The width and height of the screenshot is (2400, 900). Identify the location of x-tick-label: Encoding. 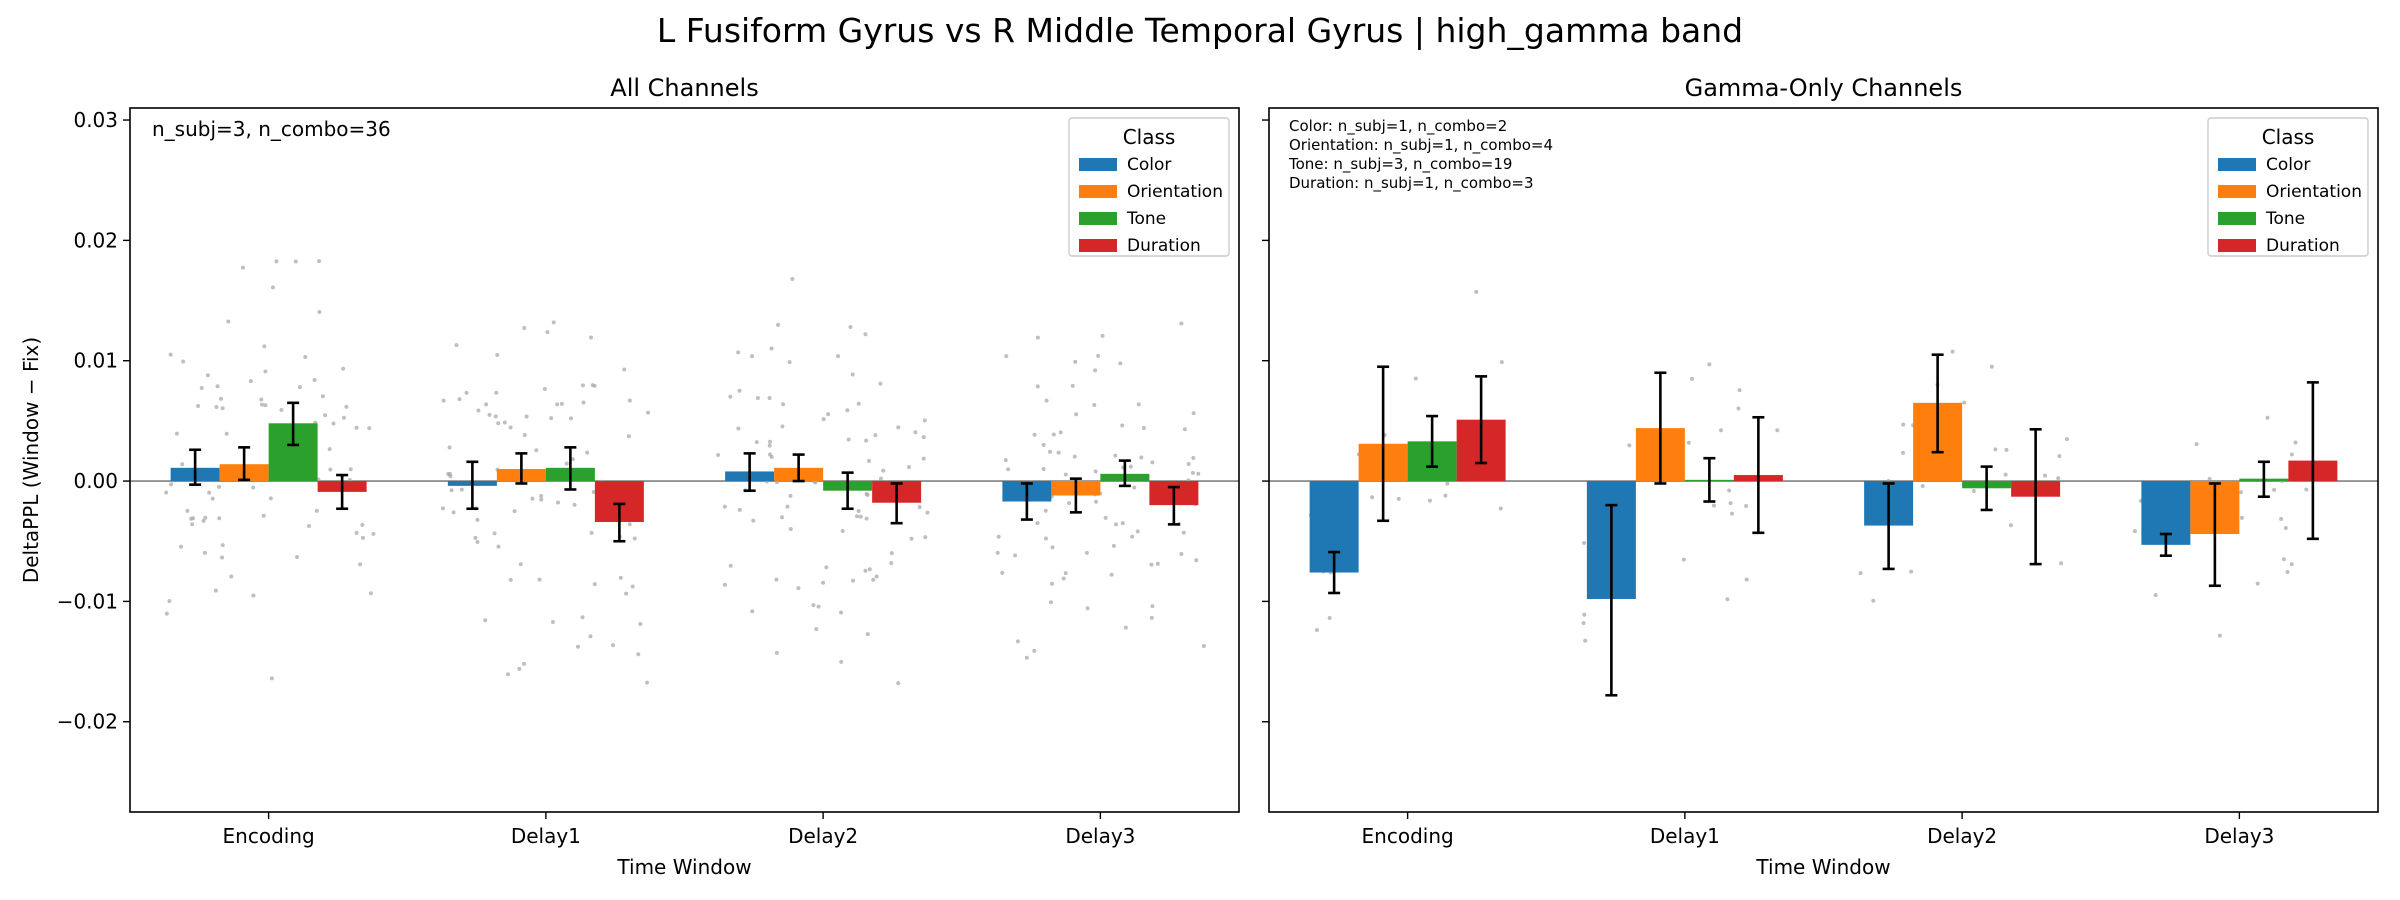
(269, 836).